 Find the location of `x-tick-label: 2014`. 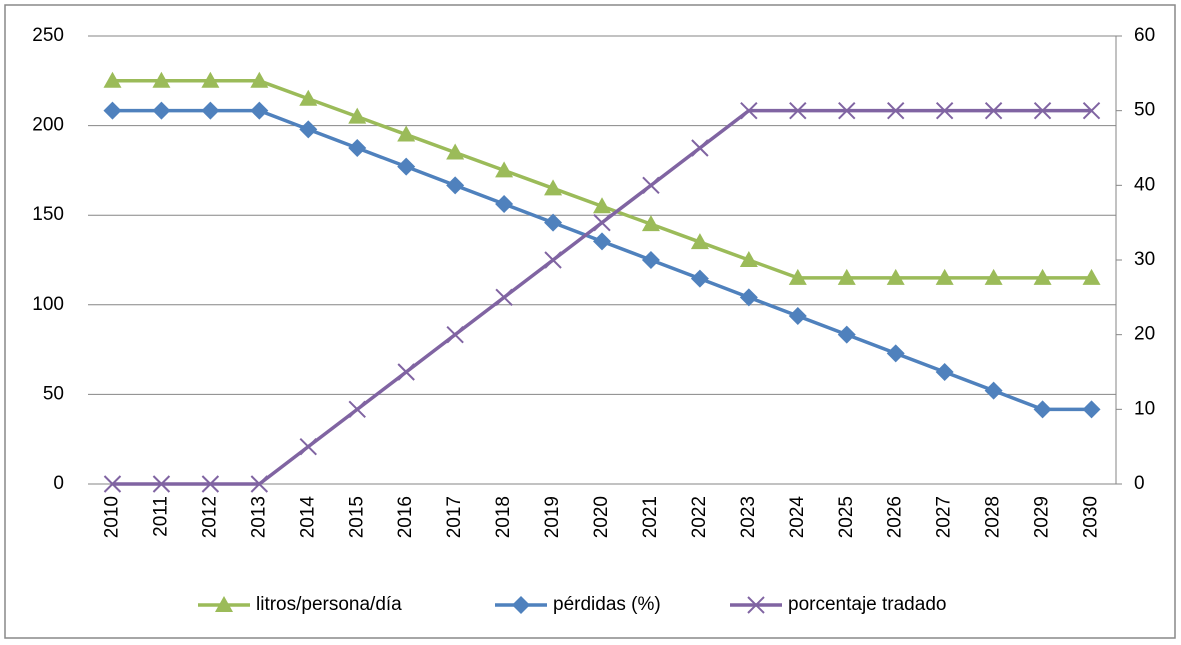

x-tick-label: 2014 is located at coordinates (307, 517).